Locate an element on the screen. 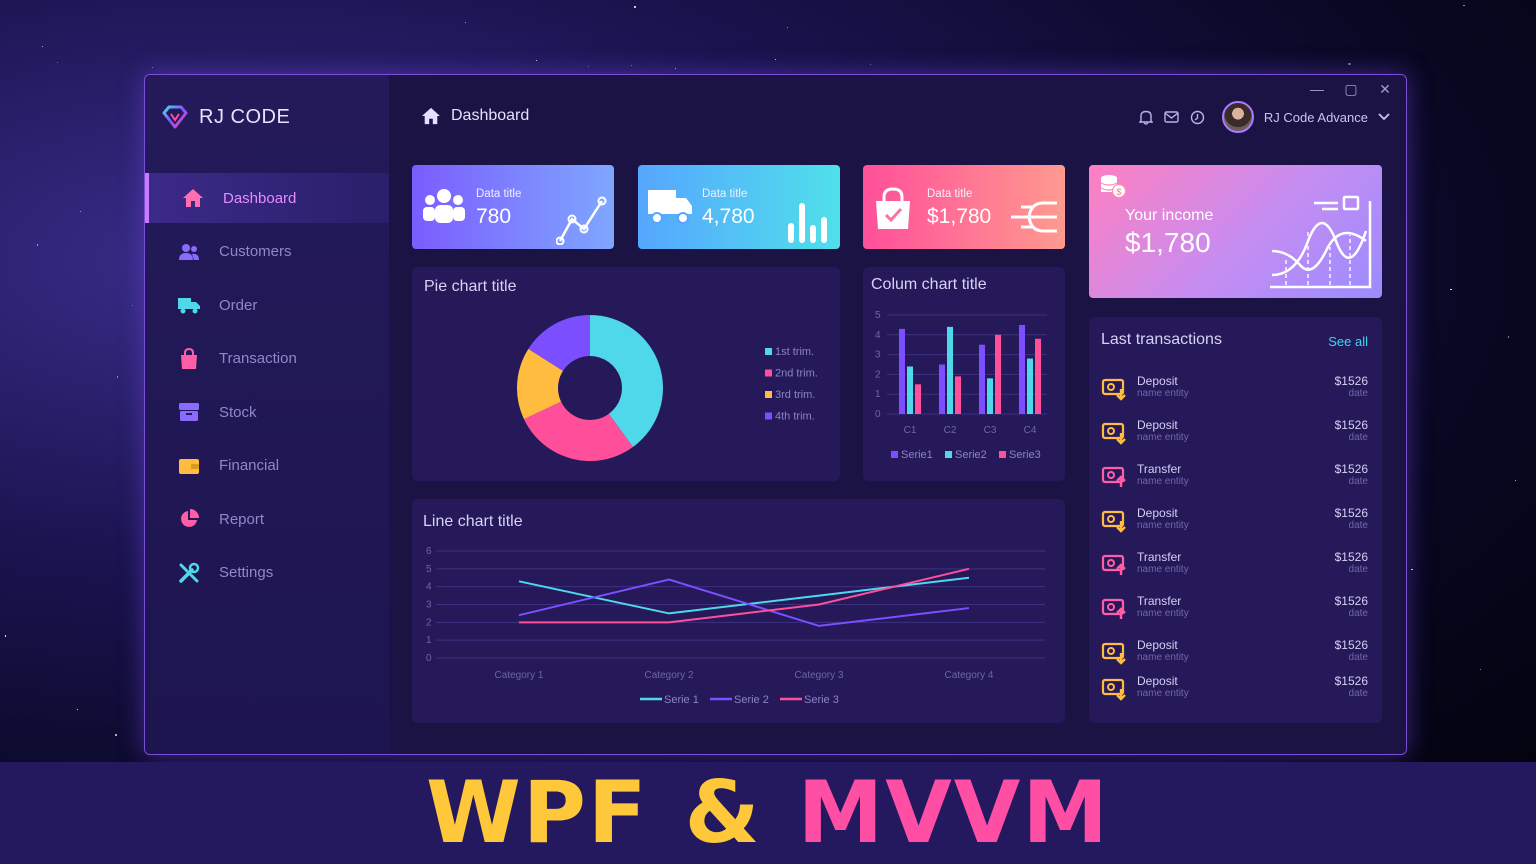 The width and height of the screenshot is (1536, 864). legend-label: Serie3 is located at coordinates (1025, 455).